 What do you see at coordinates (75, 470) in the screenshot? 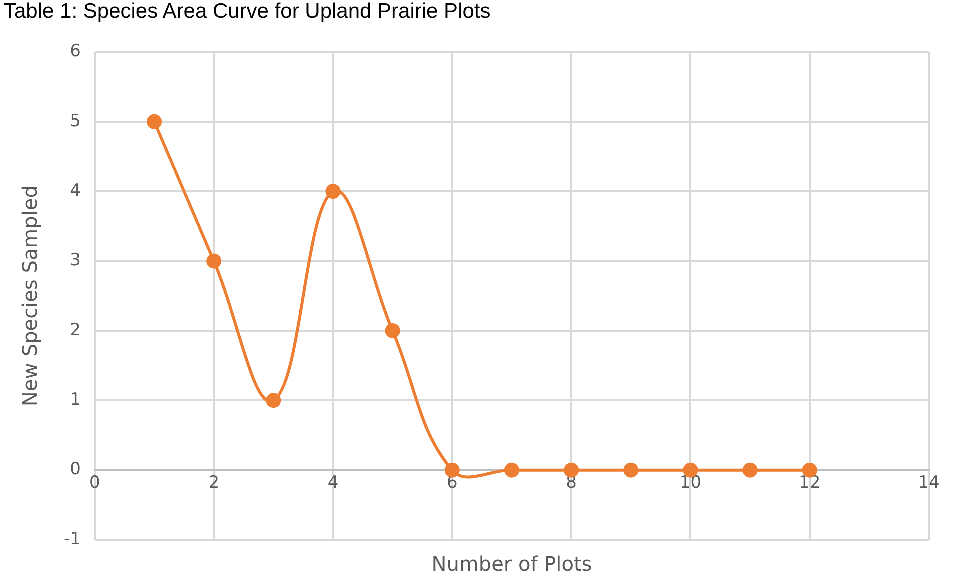
I see `y-tick-label: 0` at bounding box center [75, 470].